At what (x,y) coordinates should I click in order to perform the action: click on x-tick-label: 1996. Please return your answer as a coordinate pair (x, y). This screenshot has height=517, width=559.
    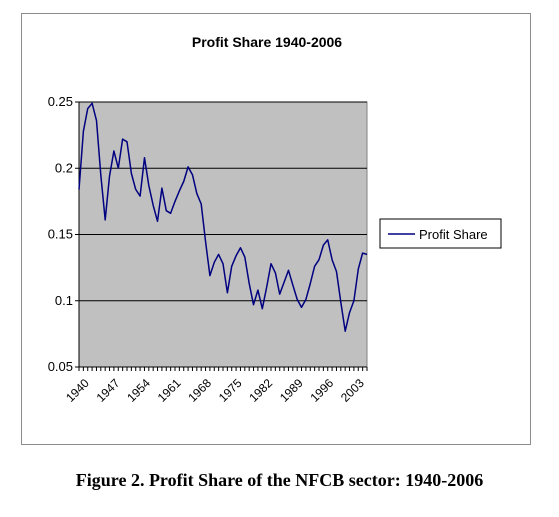
    Looking at the image, I should click on (321, 390).